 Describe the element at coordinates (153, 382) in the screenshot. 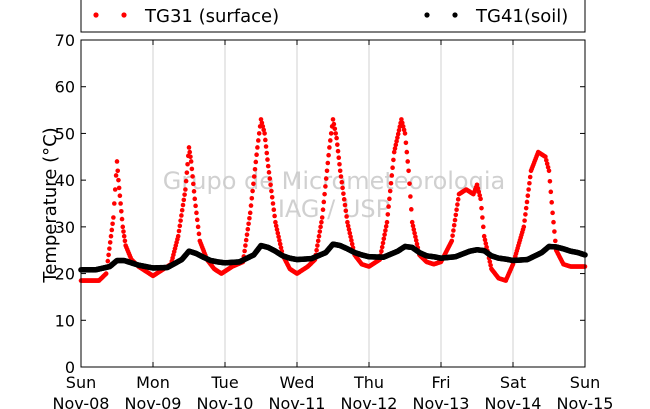

I see `x-tick-label-day: Mon` at that location.